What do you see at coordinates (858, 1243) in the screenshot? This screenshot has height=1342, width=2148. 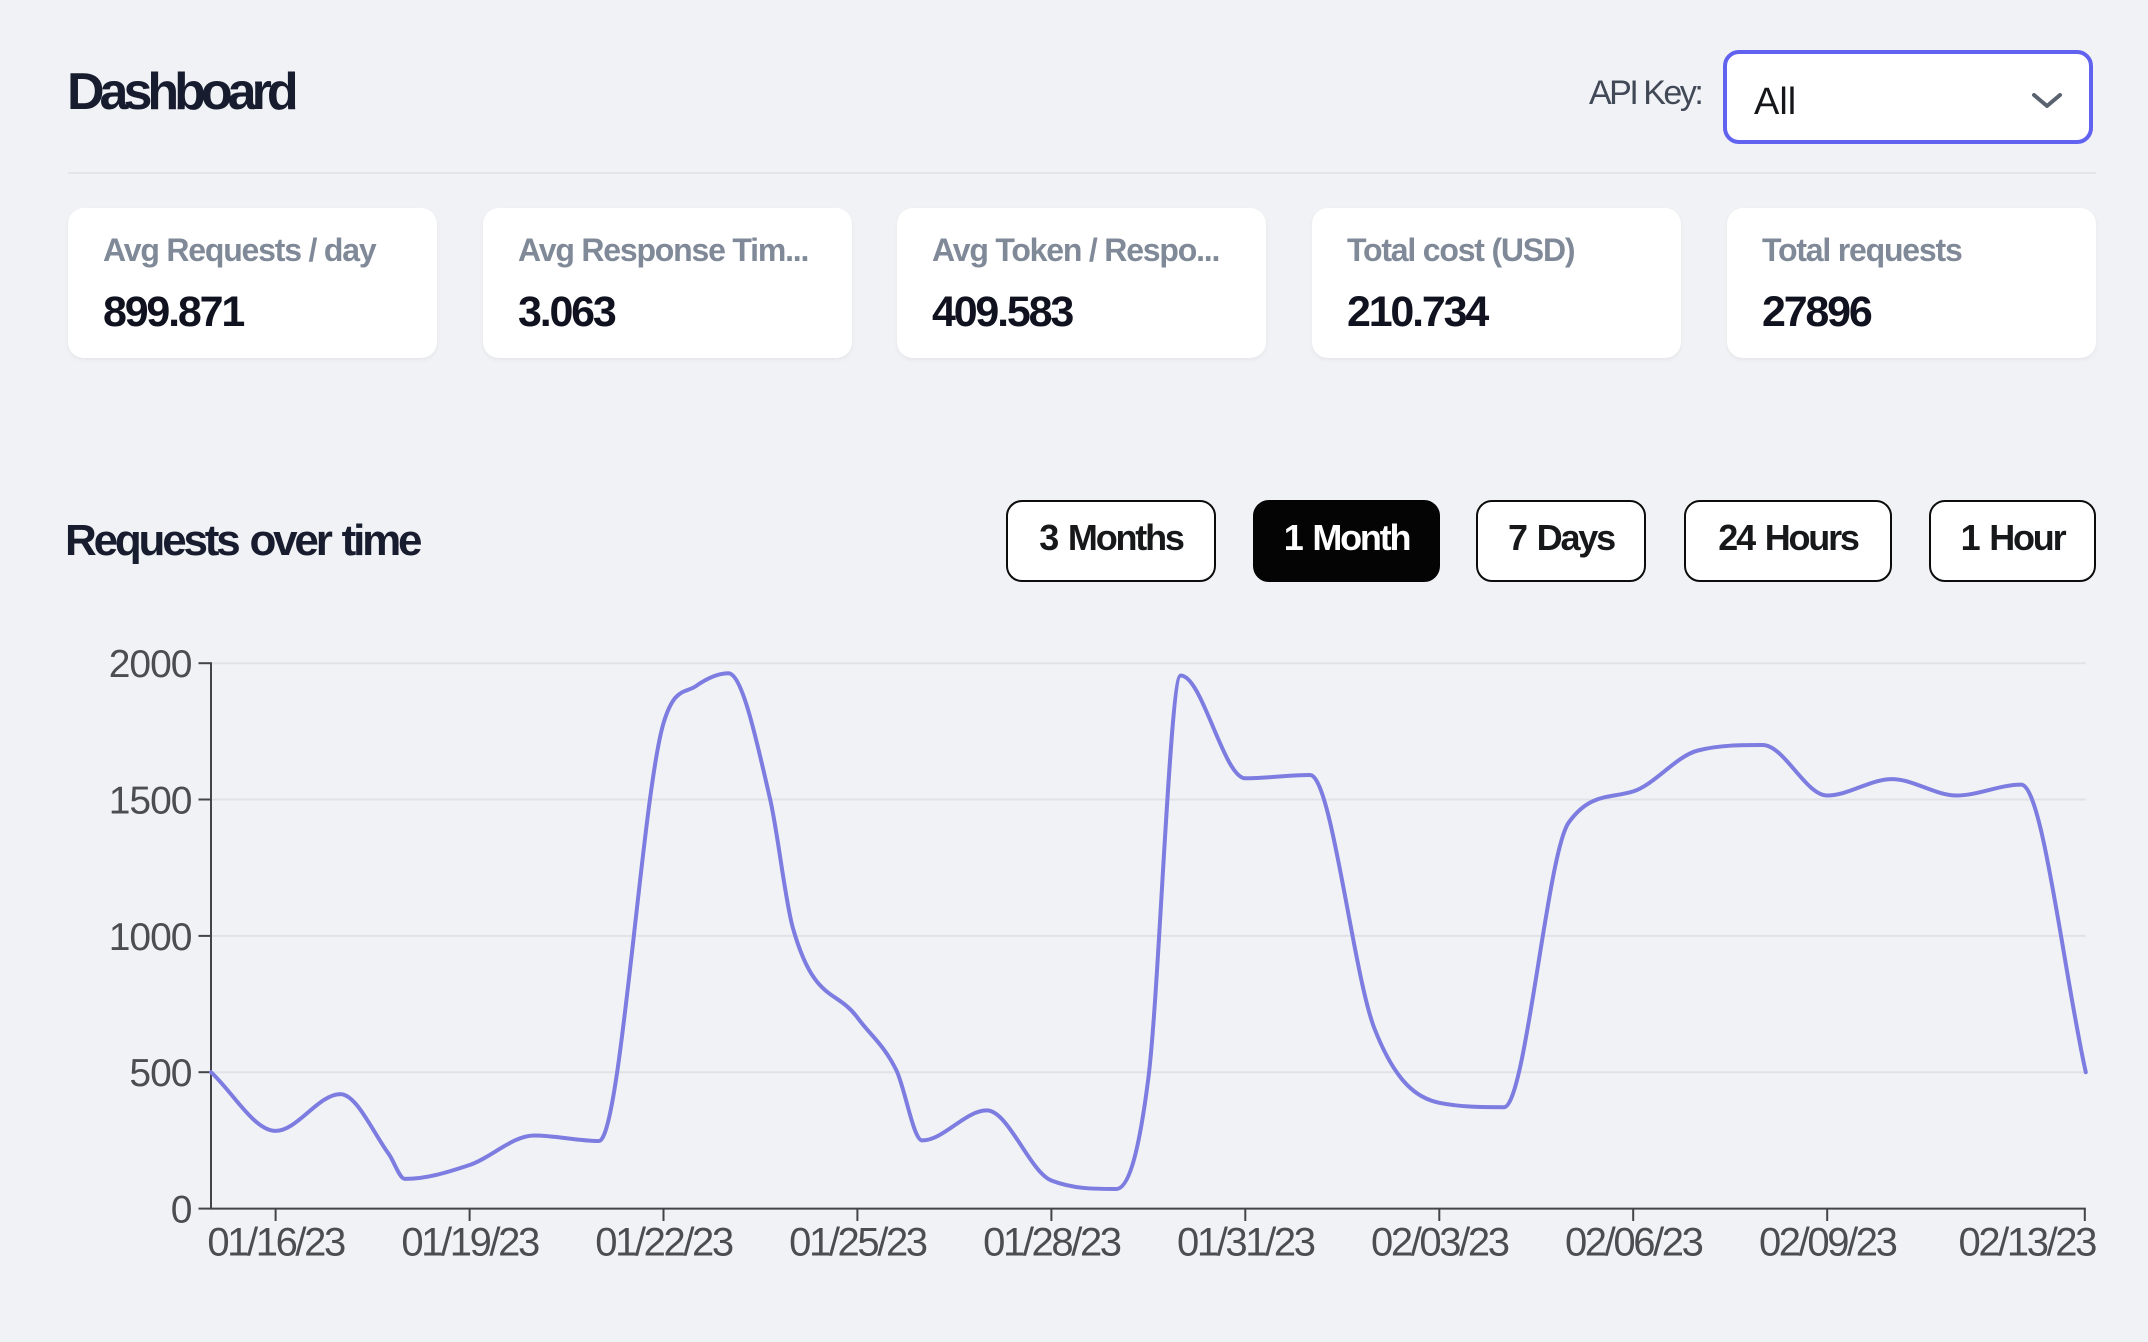 I see `svg-text: 01/25/23` at bounding box center [858, 1243].